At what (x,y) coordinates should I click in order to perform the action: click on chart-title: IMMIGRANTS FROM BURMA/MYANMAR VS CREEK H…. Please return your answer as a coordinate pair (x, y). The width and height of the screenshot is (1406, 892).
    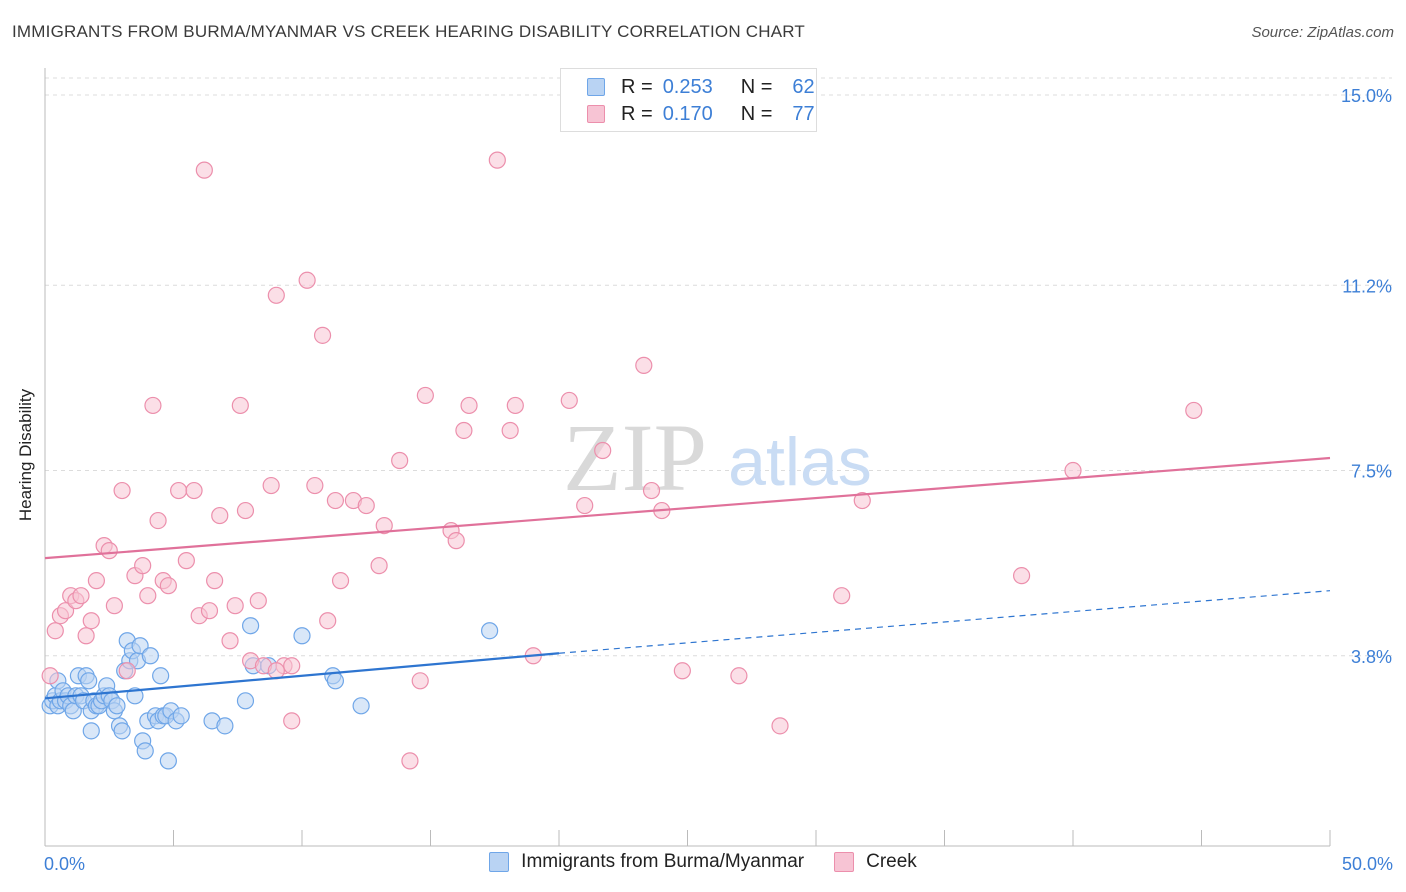
    Looking at the image, I should click on (408, 31).